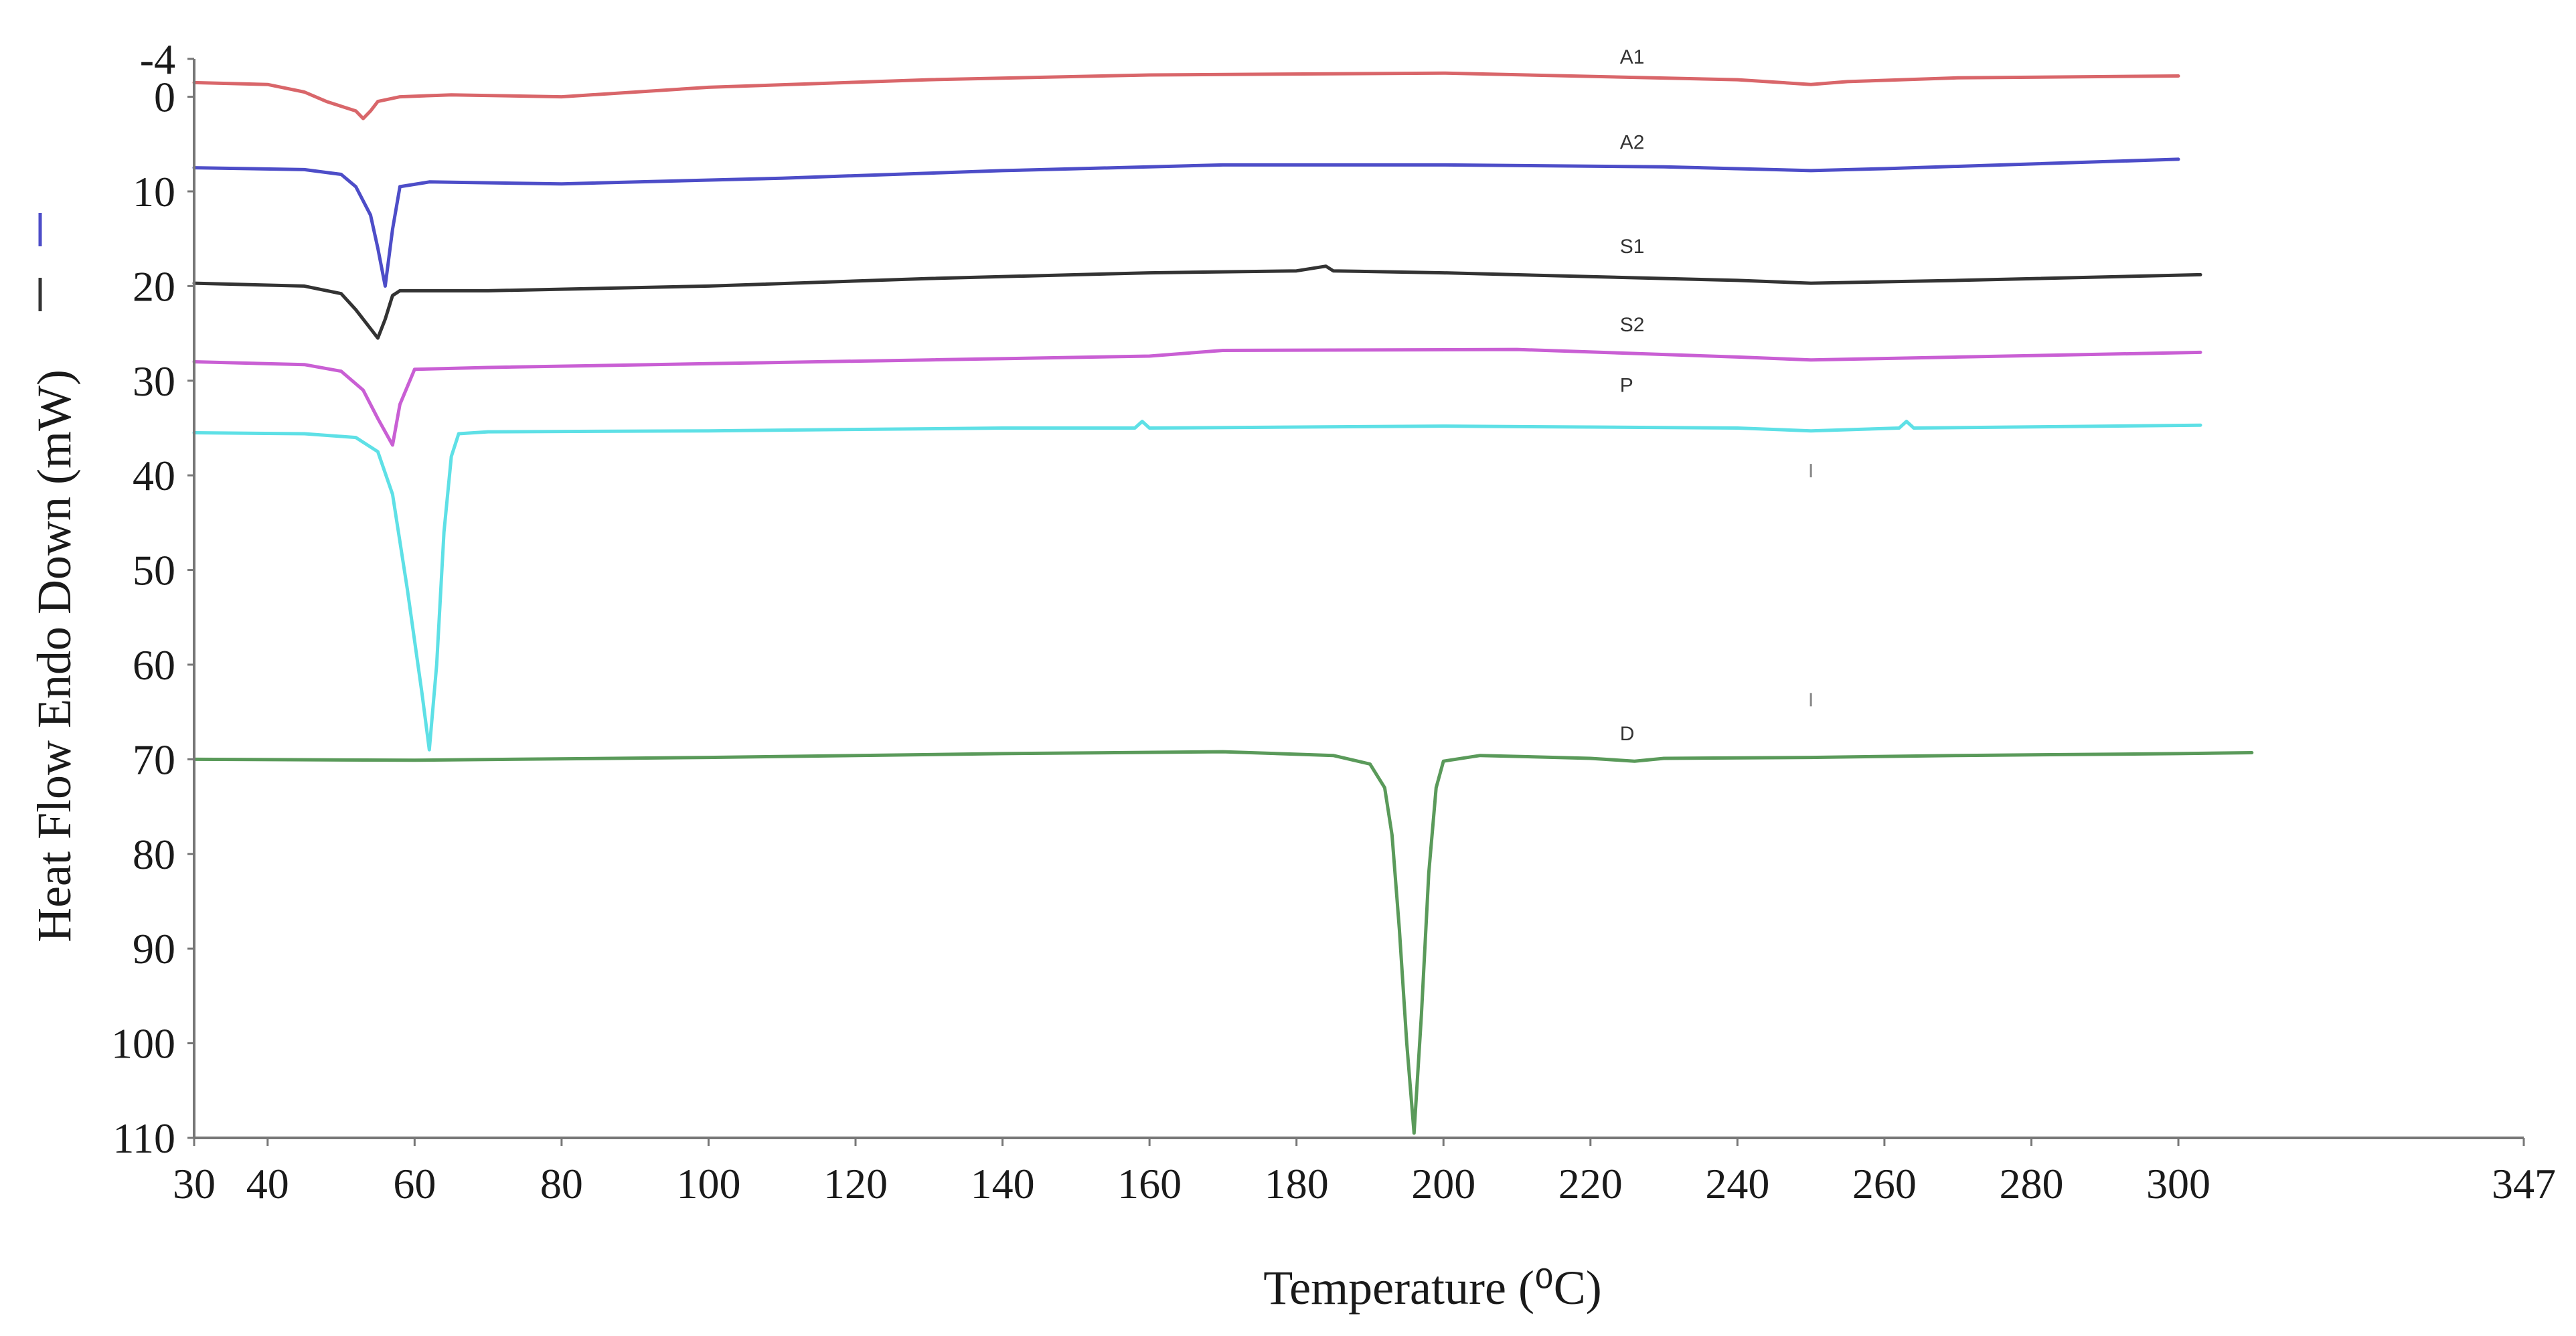  I want to click on y-tick-label: 30, so click(154, 381).